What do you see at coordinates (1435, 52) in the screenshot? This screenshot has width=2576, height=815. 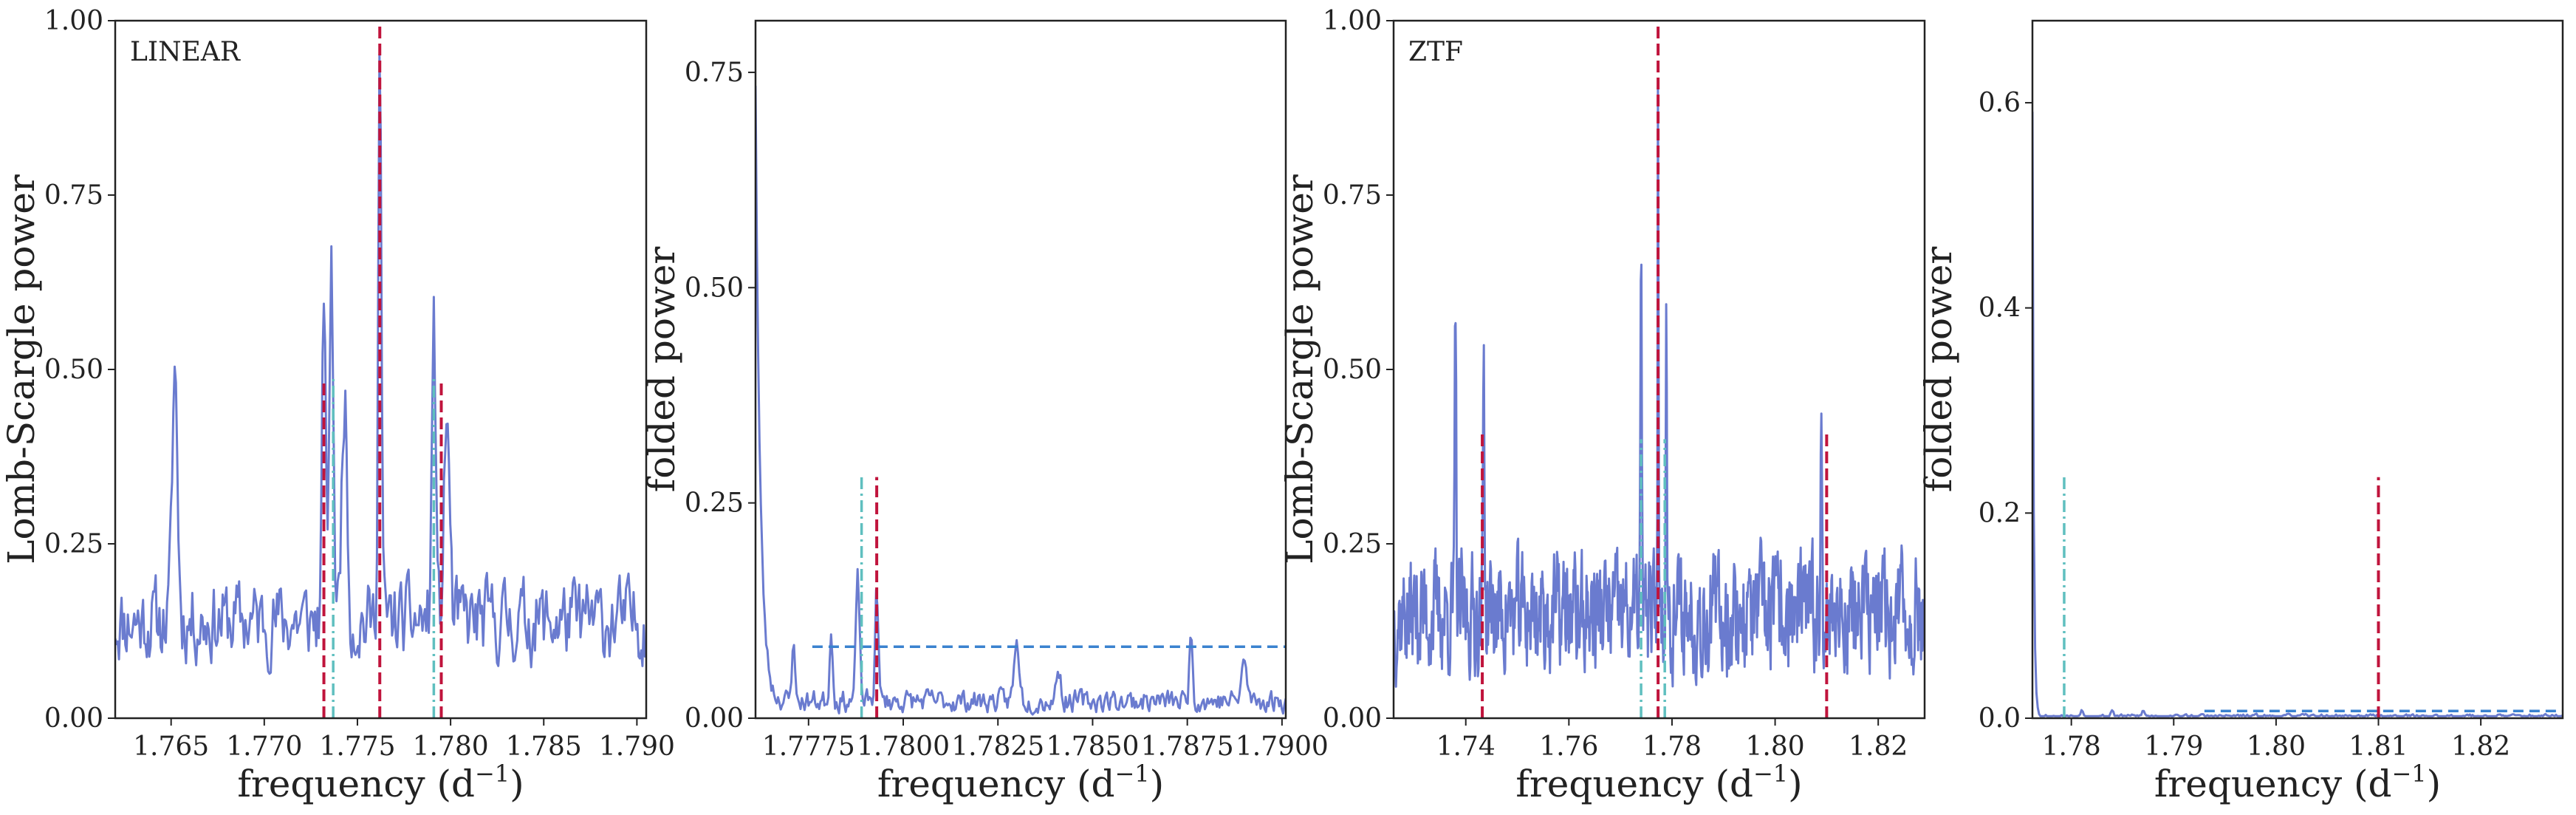 I see `panel-label: ZTF` at bounding box center [1435, 52].